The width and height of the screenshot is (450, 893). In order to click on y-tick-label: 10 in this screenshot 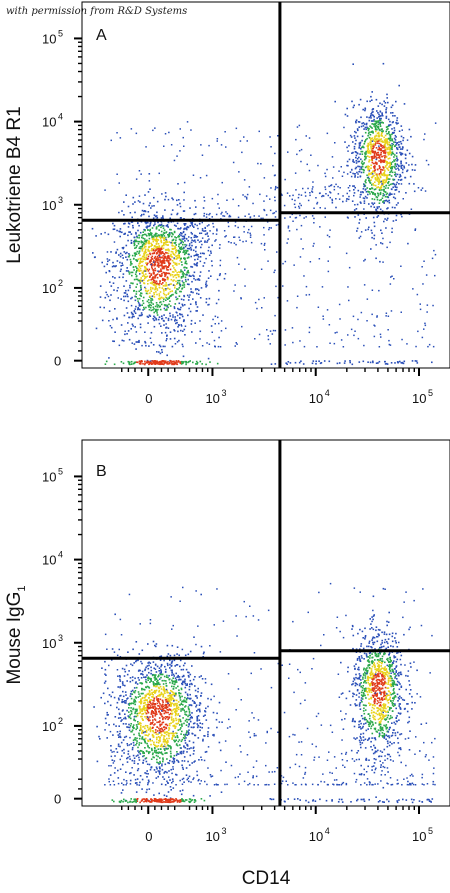, I will do `click(49, 288)`.